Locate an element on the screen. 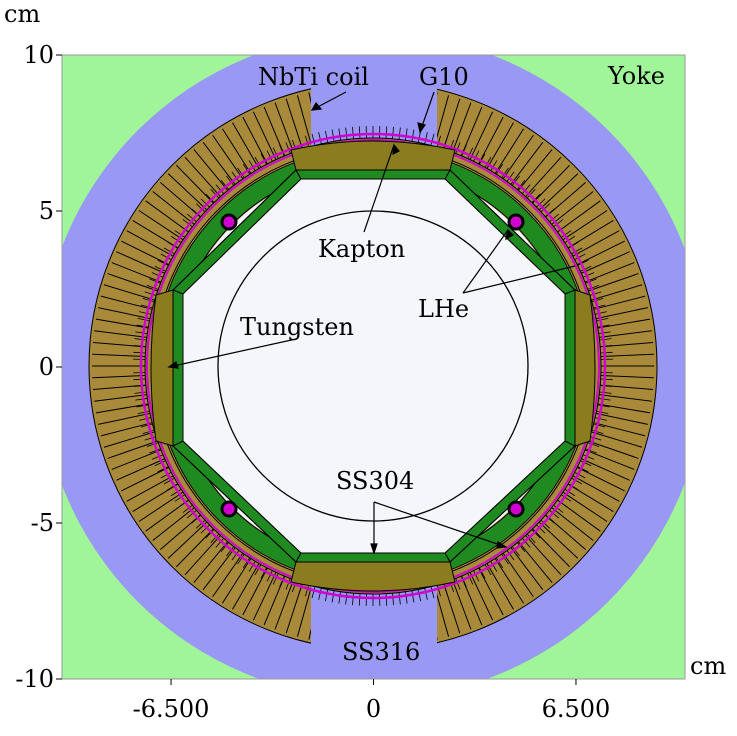  label-g10: G10 is located at coordinates (444, 77).